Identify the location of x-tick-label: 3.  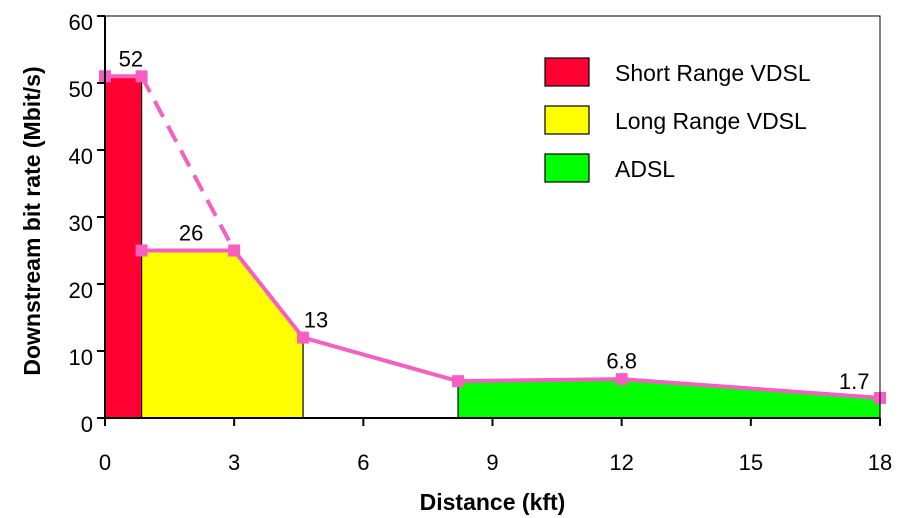
(234, 462).